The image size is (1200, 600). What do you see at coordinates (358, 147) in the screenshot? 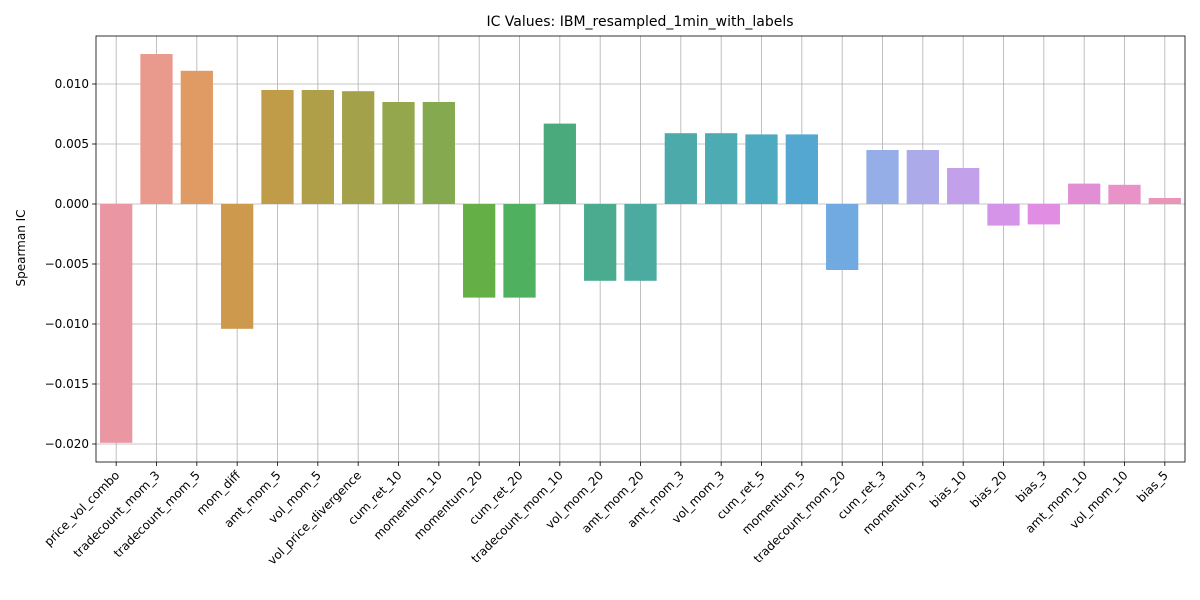
I see `bar-vol_price_divergence` at bounding box center [358, 147].